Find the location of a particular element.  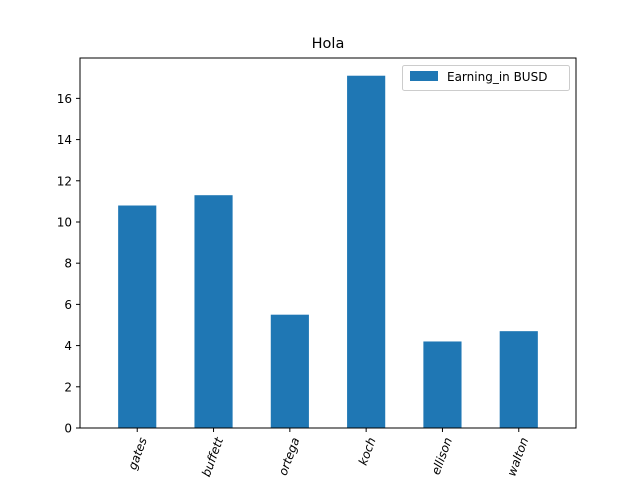

x-tick-label-walton: walton is located at coordinates (517, 457).